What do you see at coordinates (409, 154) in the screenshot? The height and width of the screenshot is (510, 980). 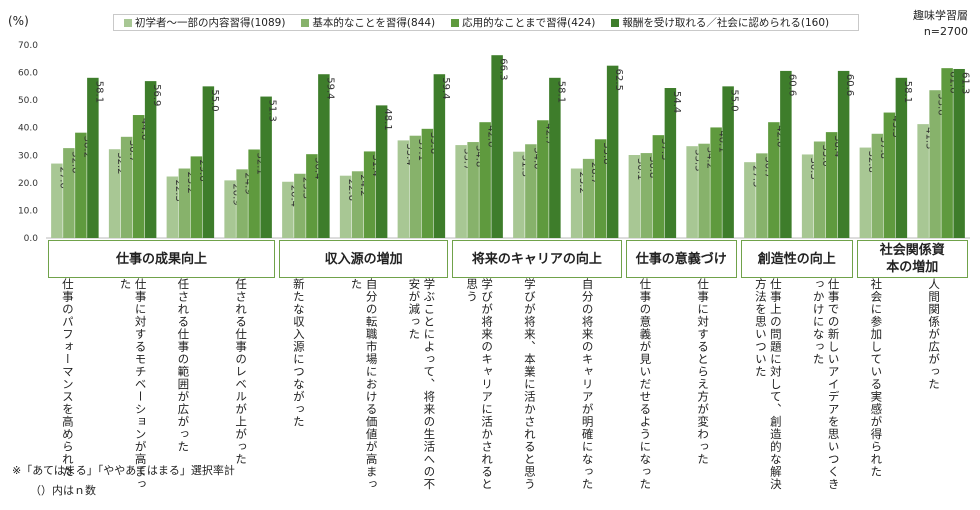 I see `bar-value-label: 35.4` at bounding box center [409, 154].